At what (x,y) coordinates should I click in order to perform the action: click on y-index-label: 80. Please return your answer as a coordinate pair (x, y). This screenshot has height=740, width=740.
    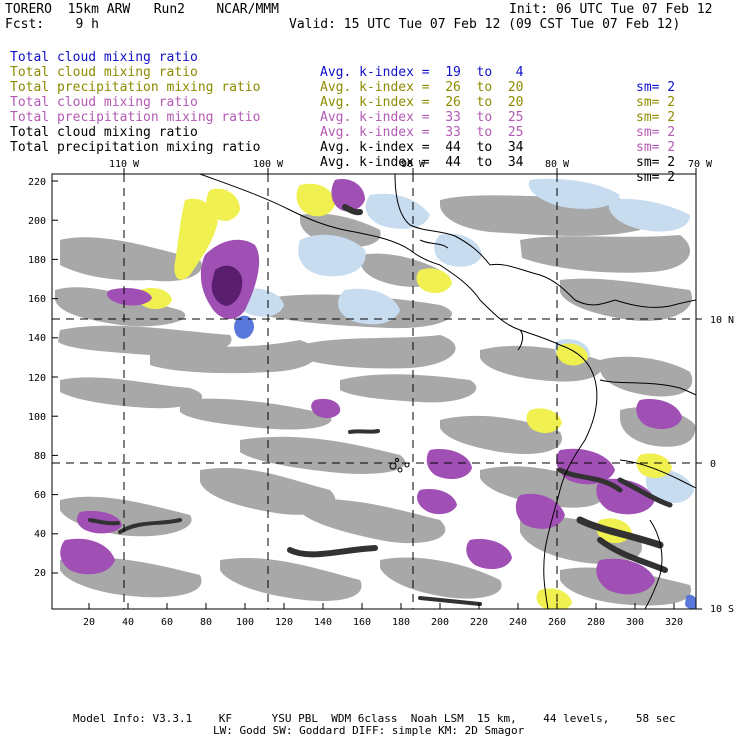
    Looking at the image, I should click on (40, 456).